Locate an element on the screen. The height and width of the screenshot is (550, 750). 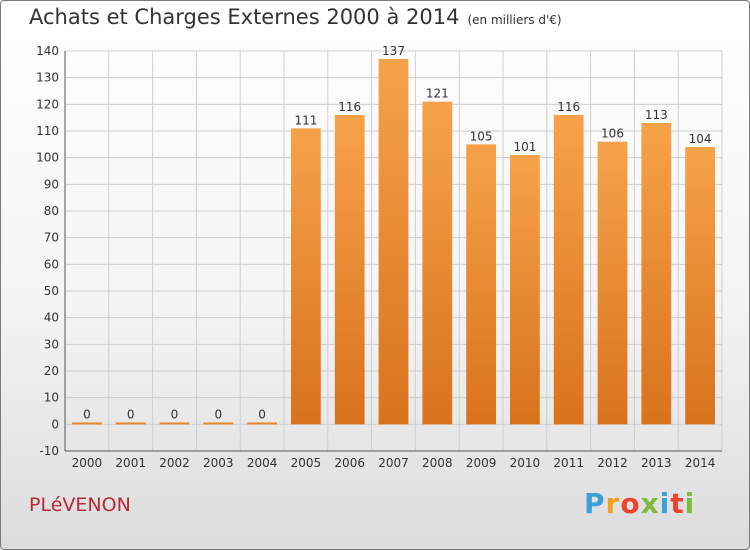
y-tick-label: 30 is located at coordinates (51, 344).